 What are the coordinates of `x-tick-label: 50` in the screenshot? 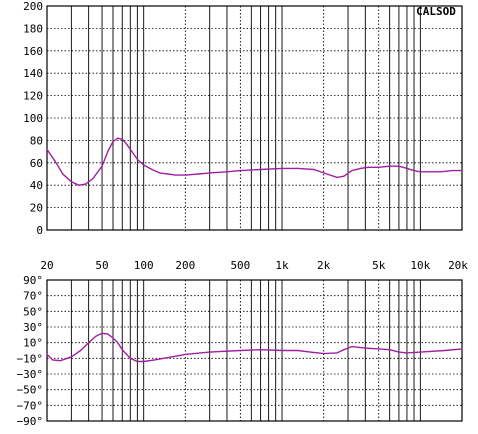 It's located at (101, 265).